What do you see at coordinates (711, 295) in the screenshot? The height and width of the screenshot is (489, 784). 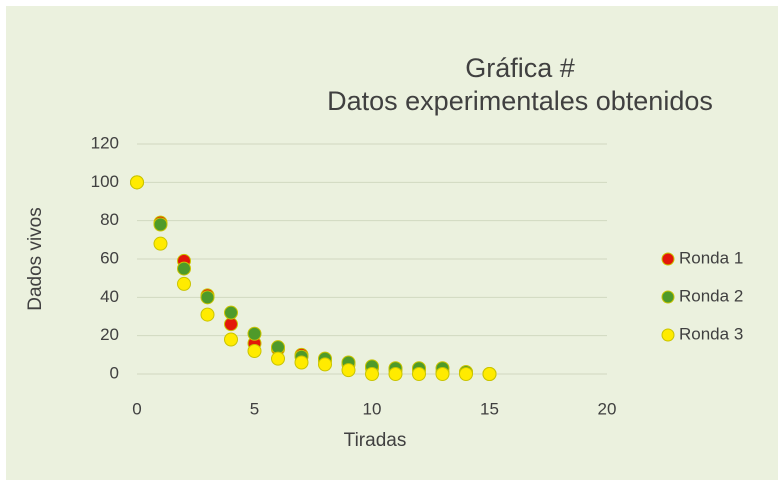 I see `legend-label: Ronda 2` at bounding box center [711, 295].